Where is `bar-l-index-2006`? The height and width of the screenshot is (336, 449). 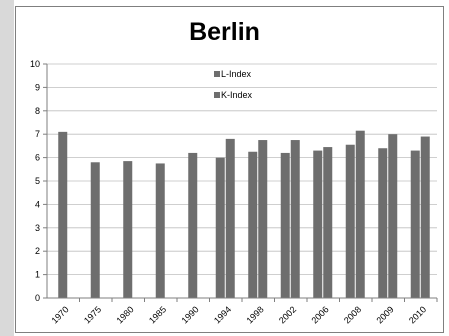
bar-l-index-2006 is located at coordinates (318, 224).